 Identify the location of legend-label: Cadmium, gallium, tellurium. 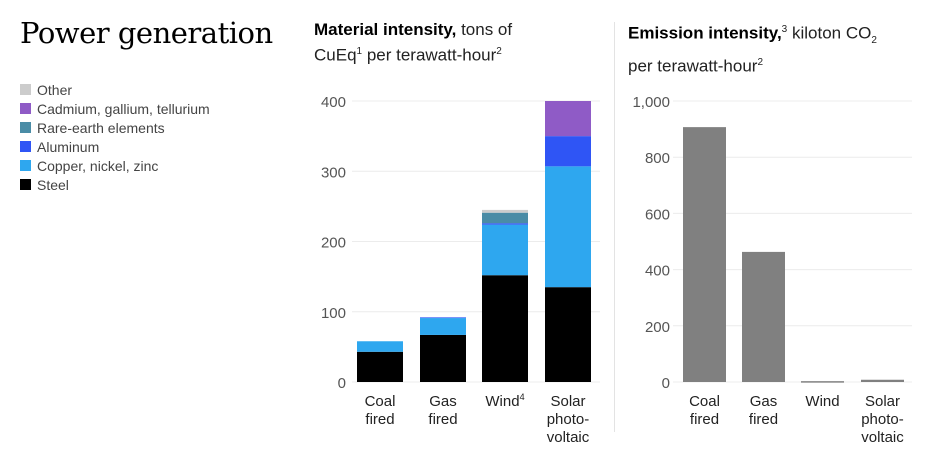
(123, 108).